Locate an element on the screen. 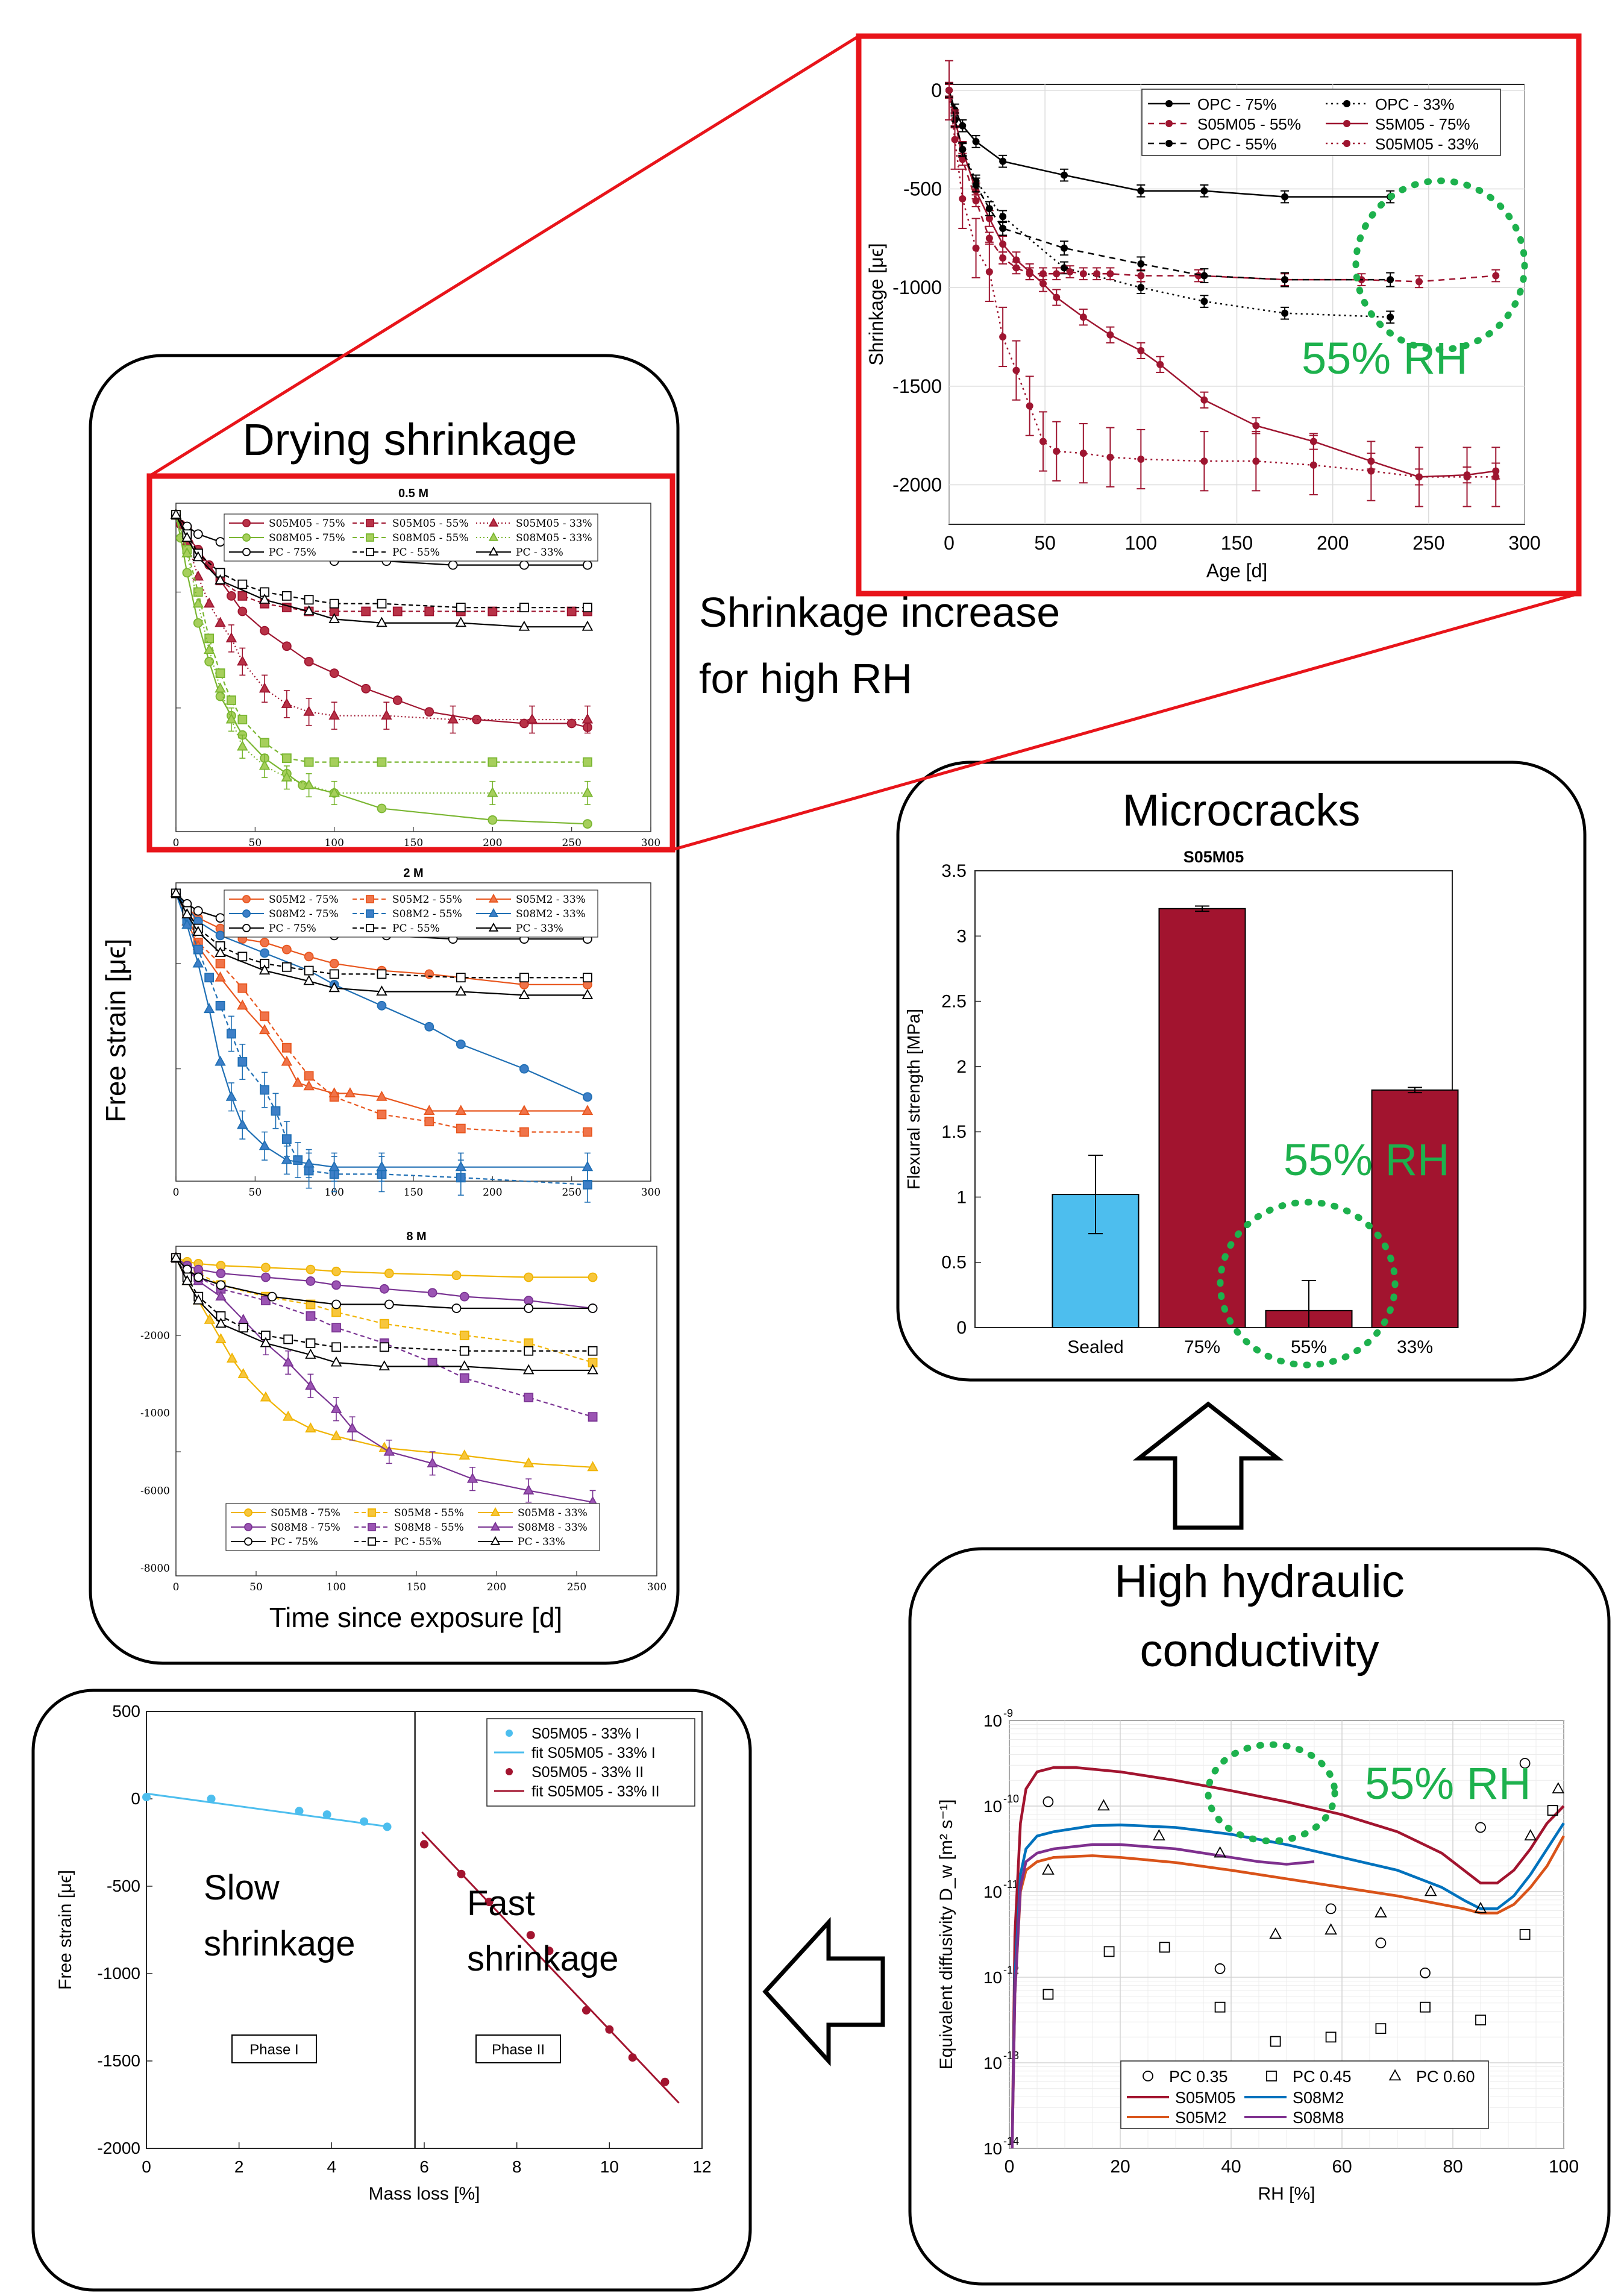 The image size is (1624, 2296). slow-label-line1: Slow is located at coordinates (242, 1888).